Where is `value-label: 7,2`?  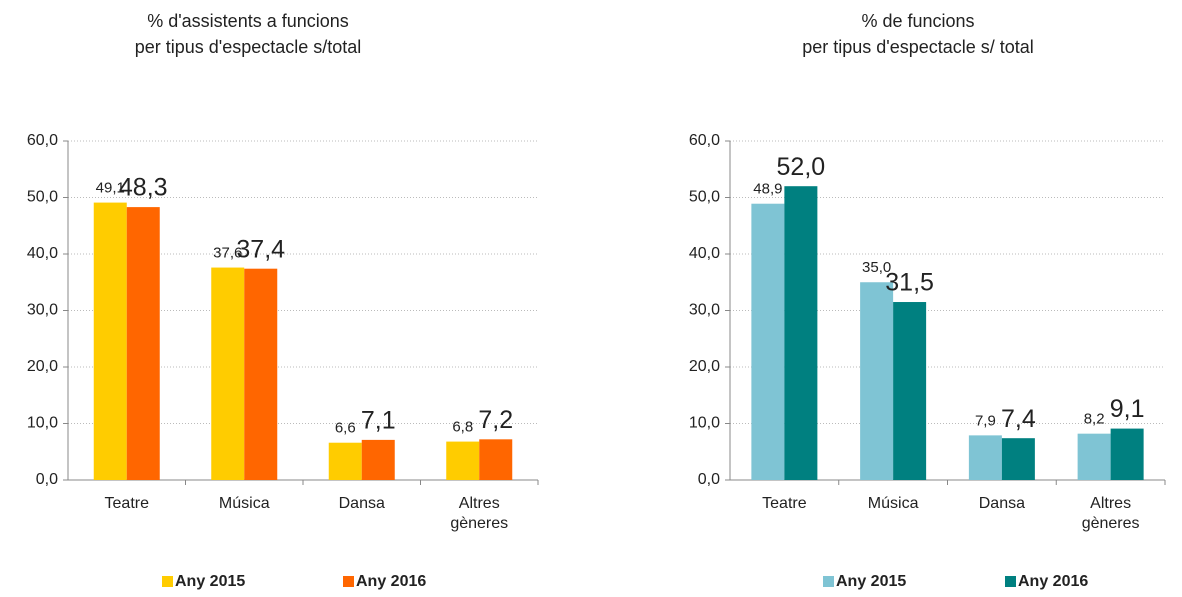 value-label: 7,2 is located at coordinates (495, 420).